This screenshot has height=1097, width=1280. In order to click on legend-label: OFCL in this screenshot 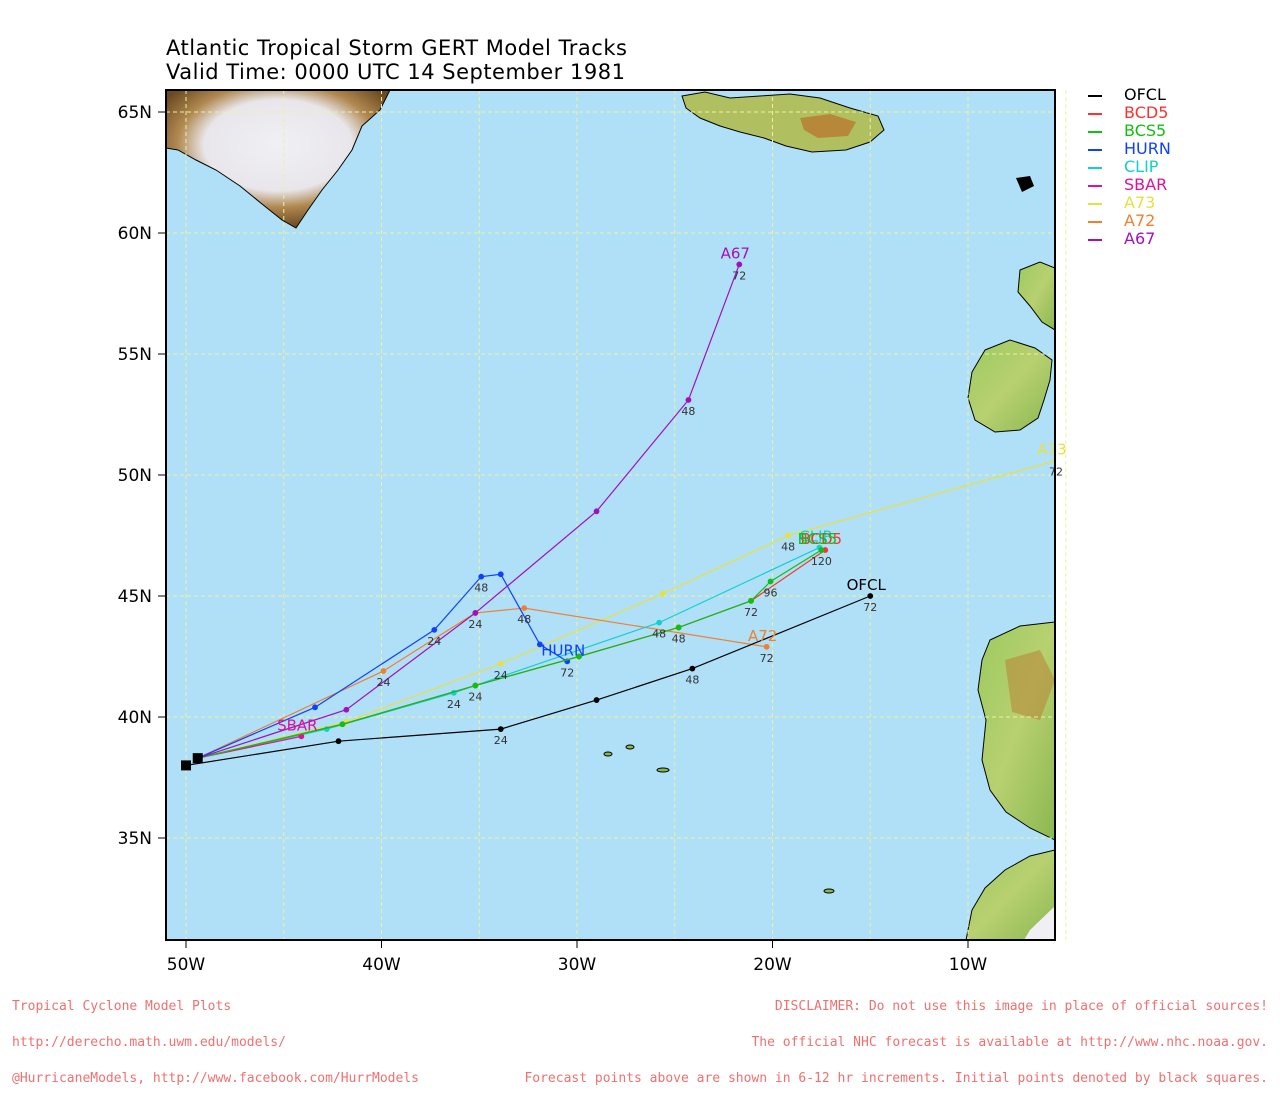, I will do `click(1145, 94)`.